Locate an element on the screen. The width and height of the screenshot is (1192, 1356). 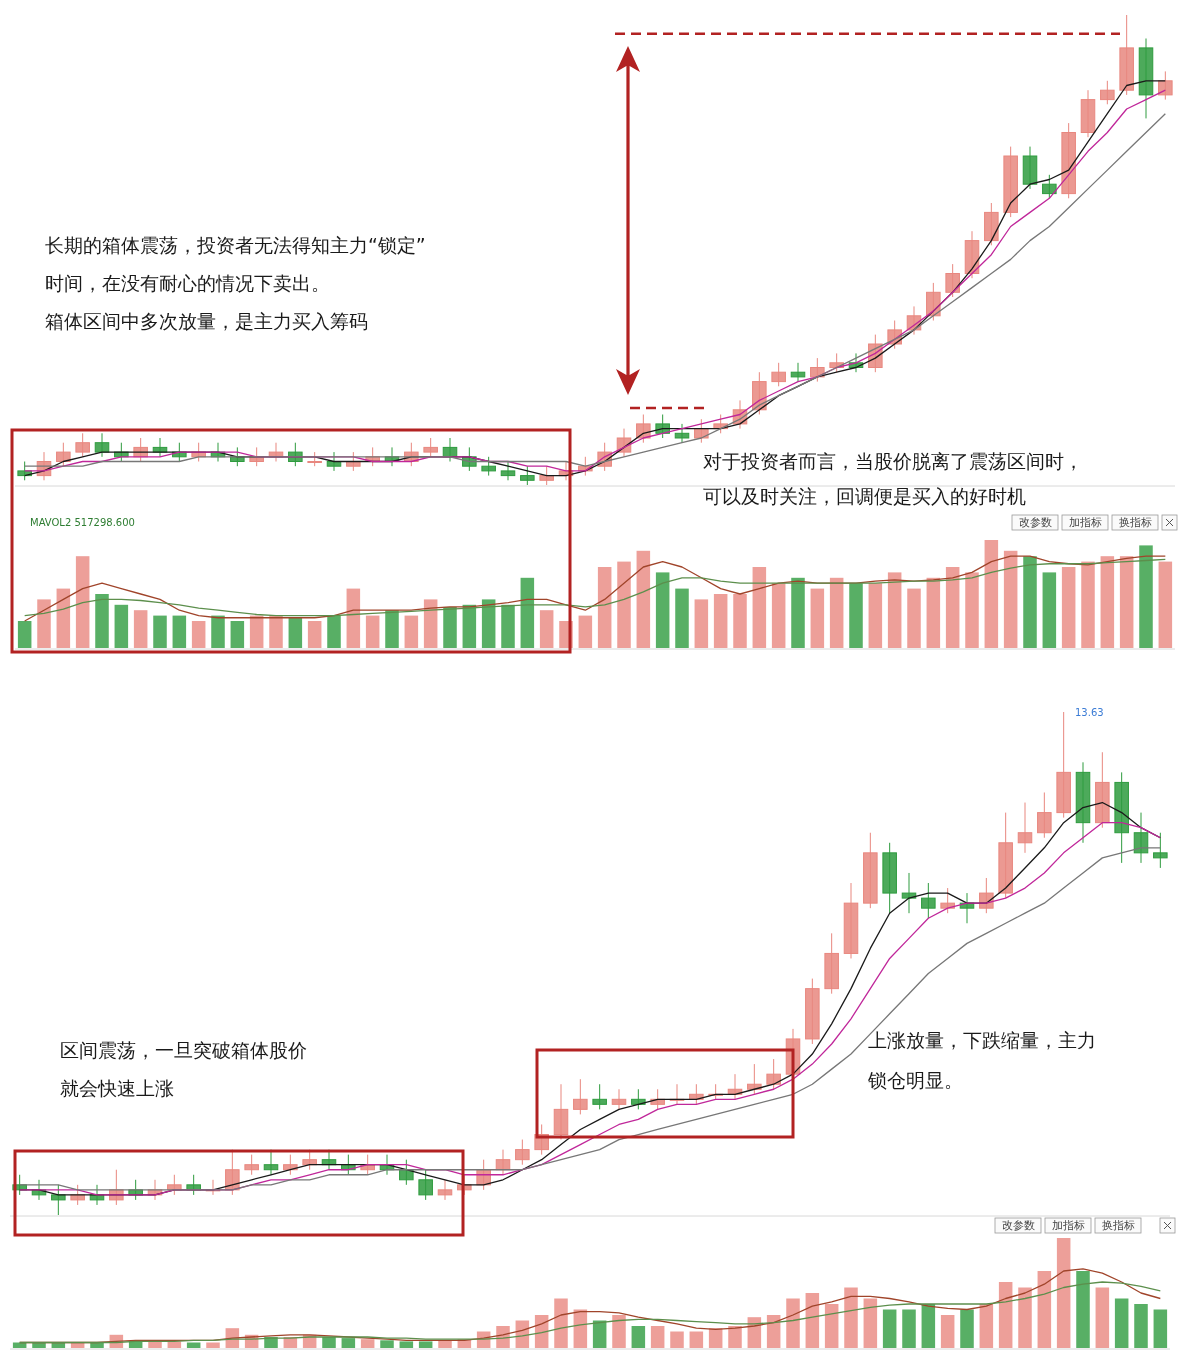
text: 加指标 is located at coordinates (1085, 522).